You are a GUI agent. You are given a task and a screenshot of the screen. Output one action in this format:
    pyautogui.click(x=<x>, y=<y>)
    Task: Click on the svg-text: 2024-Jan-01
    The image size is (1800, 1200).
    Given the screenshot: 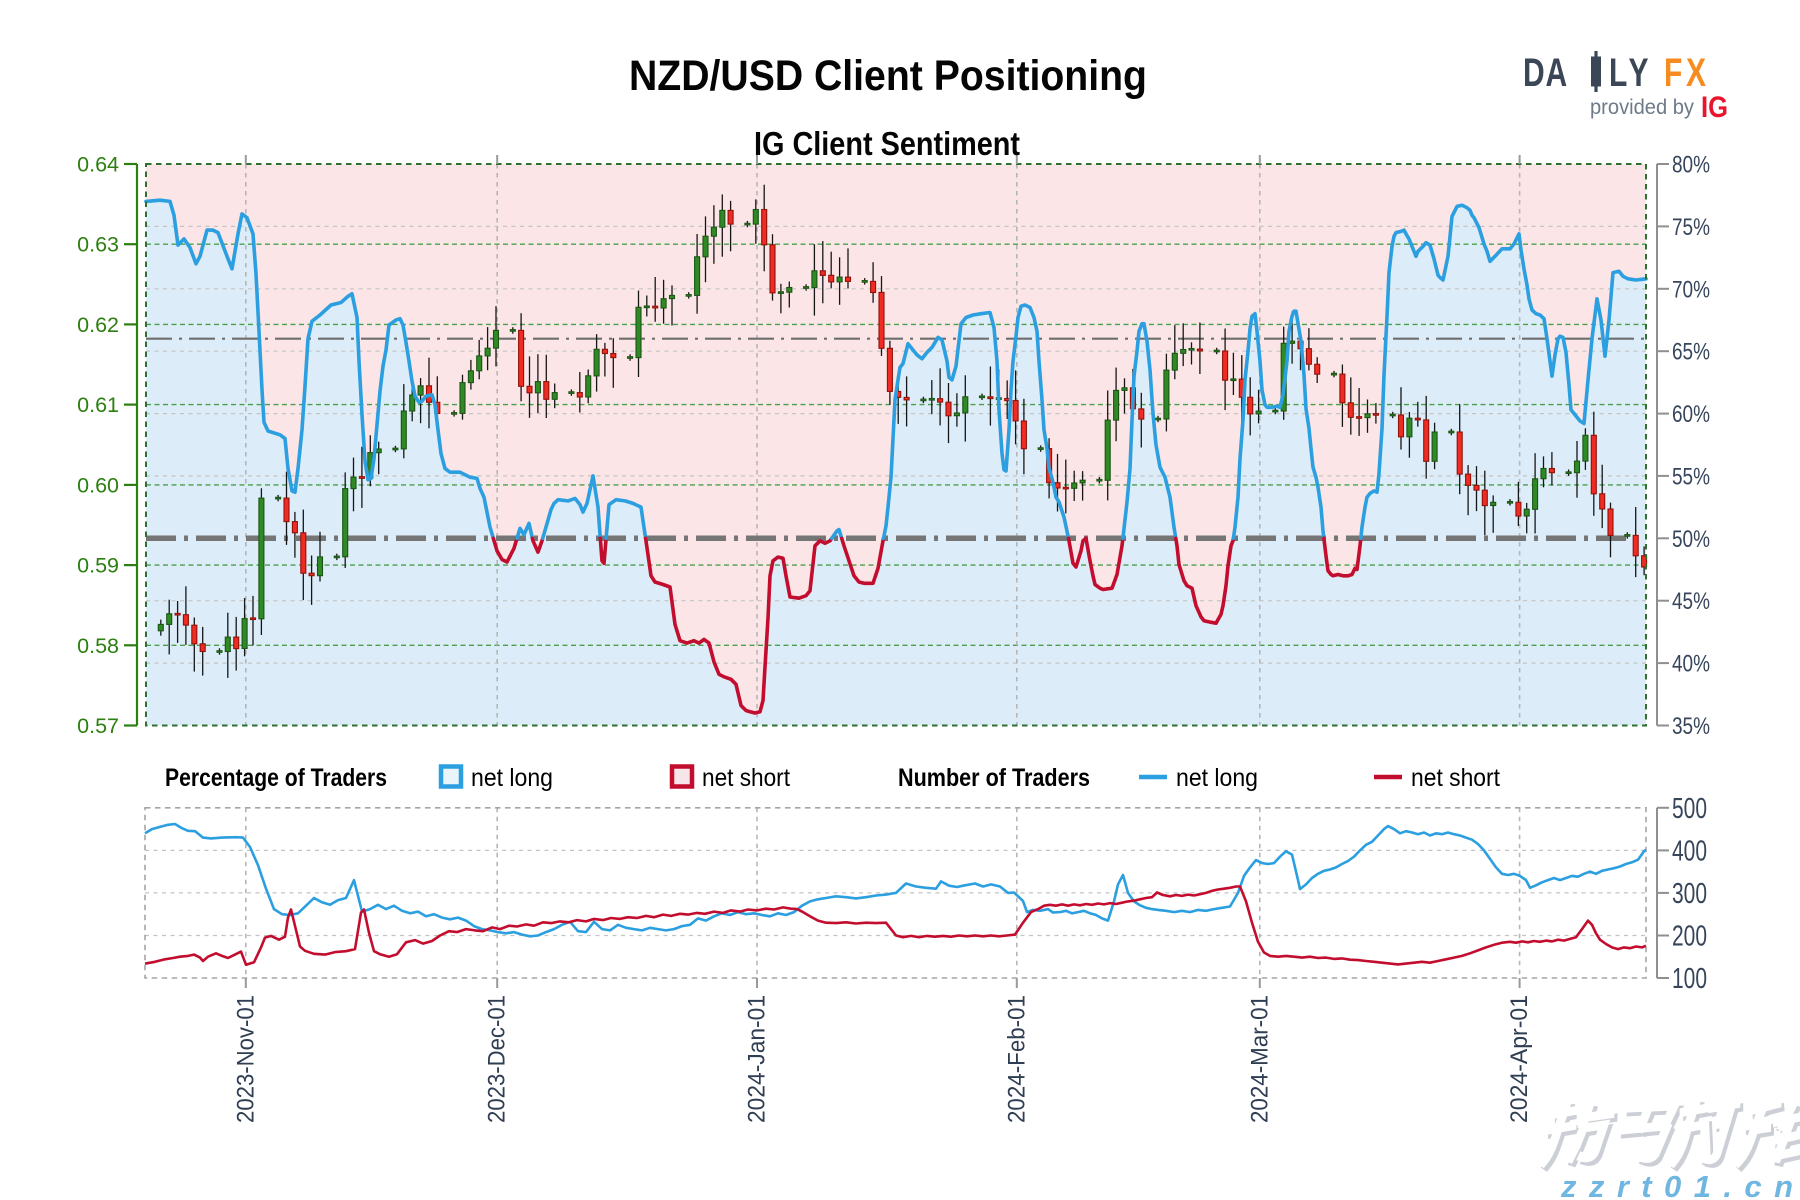 What is the action you would take?
    pyautogui.click(x=757, y=1059)
    